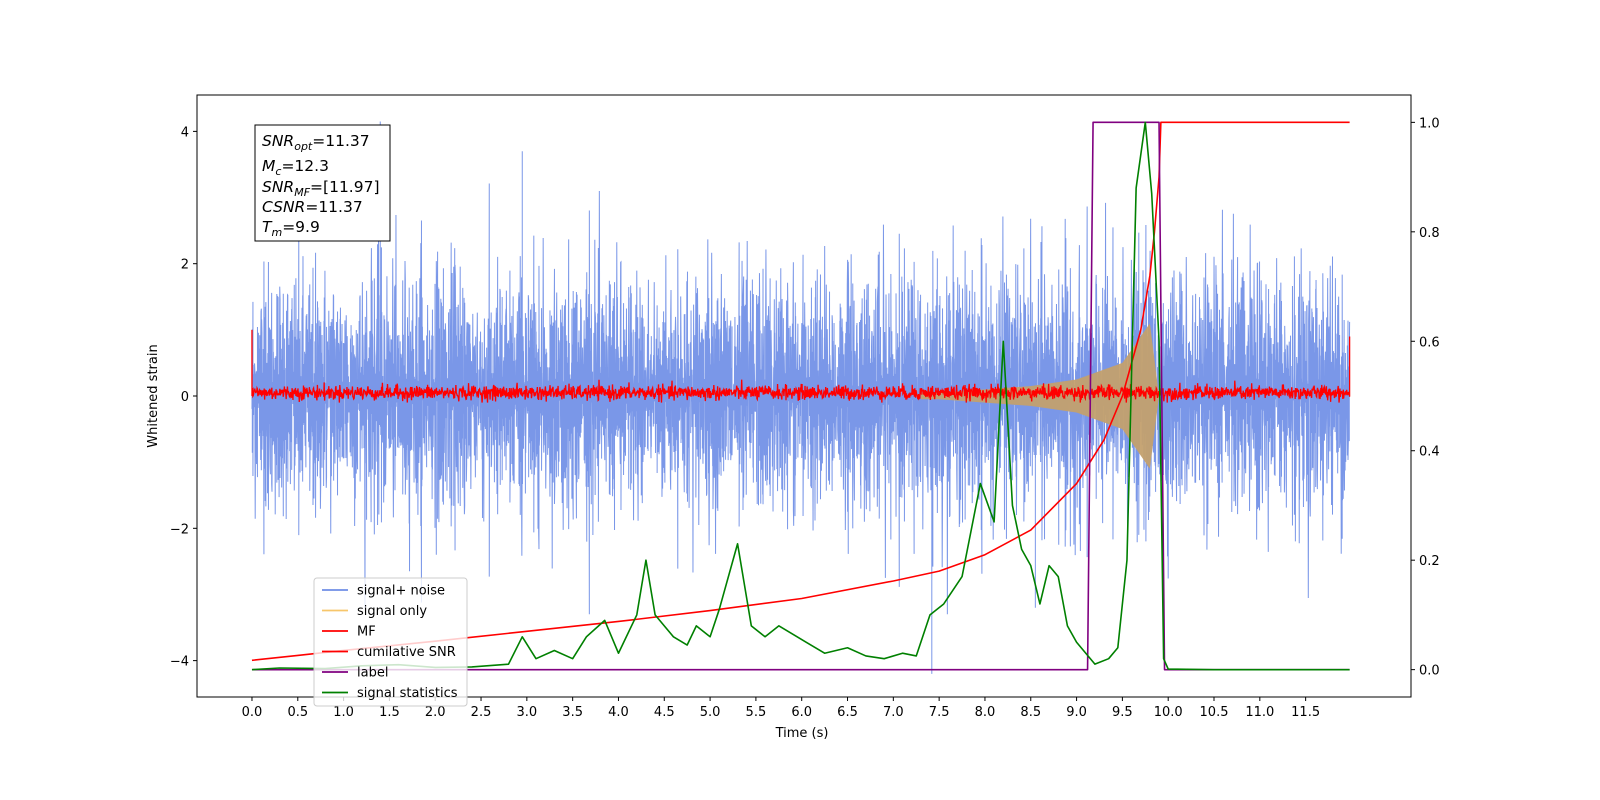 This screenshot has height=800, width=1600. Describe the element at coordinates (710, 712) in the screenshot. I see `x-tick-label: 5.0` at that location.